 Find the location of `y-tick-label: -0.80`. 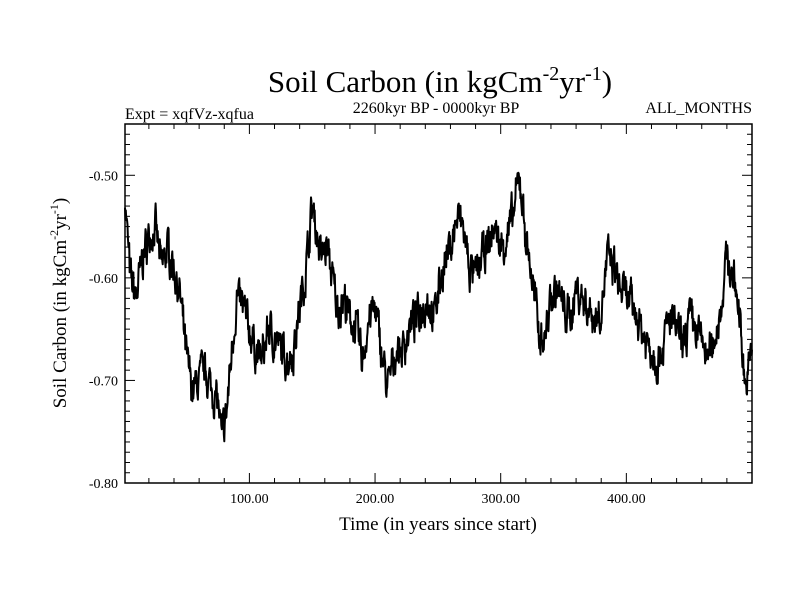

y-tick-label: -0.80 is located at coordinates (103, 484).